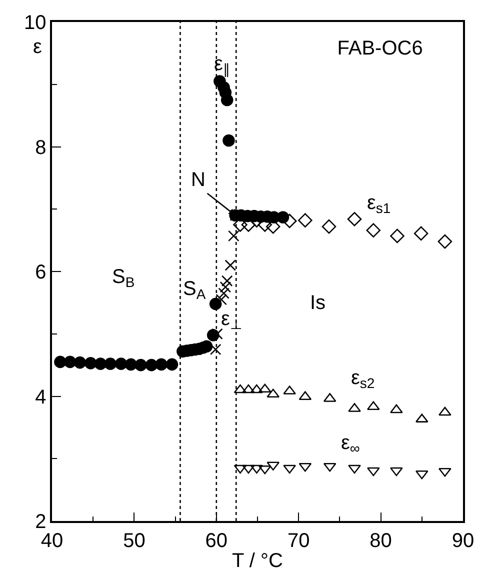  Describe the element at coordinates (134, 541) in the screenshot. I see `x-tick-label: 50` at that location.